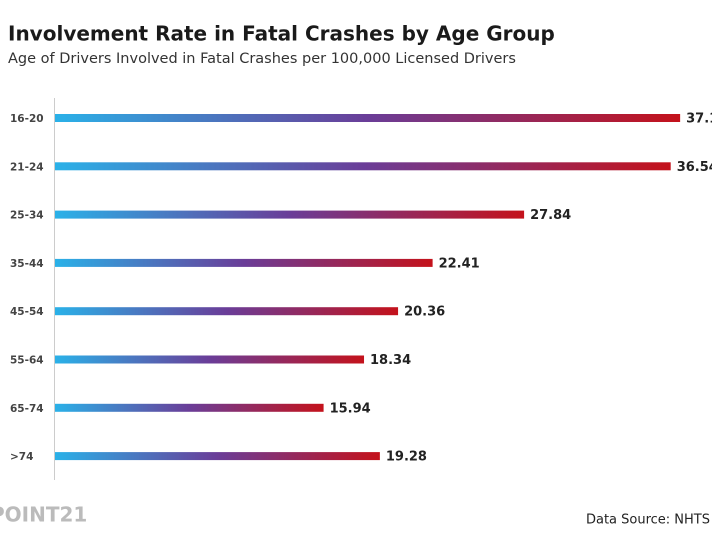 The height and width of the screenshot is (534, 712). I want to click on logo: POINT21, so click(43, 515).